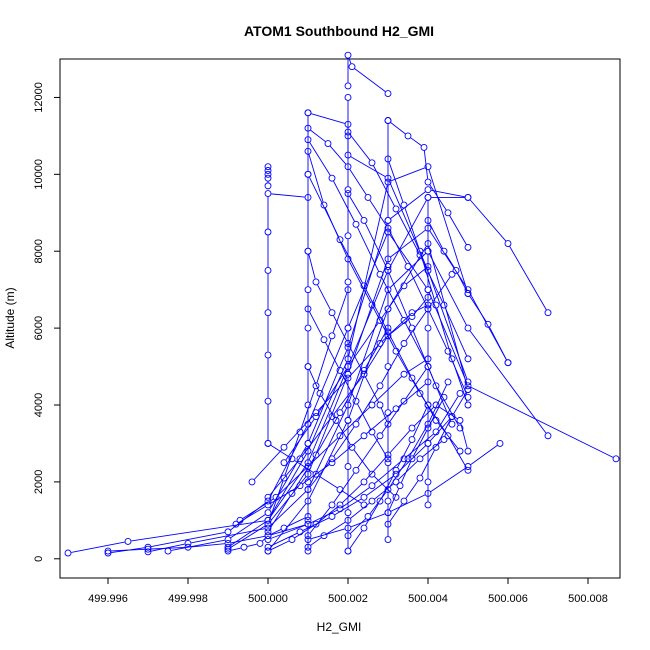 Image resolution: width=650 pixels, height=650 pixels. I want to click on x-tick-label: 500.006, so click(508, 599).